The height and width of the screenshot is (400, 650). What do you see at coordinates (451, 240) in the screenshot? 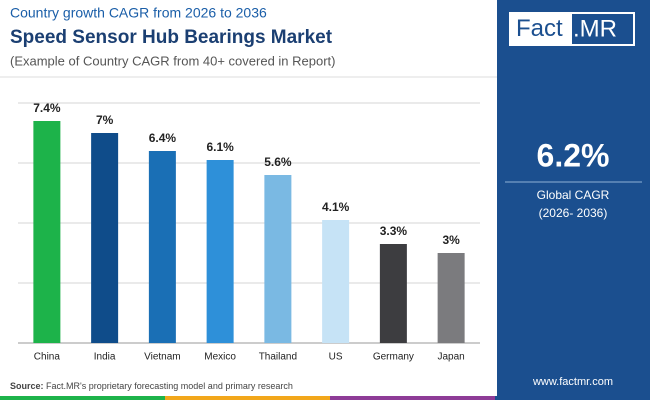
I see `value-label: 3%` at bounding box center [451, 240].